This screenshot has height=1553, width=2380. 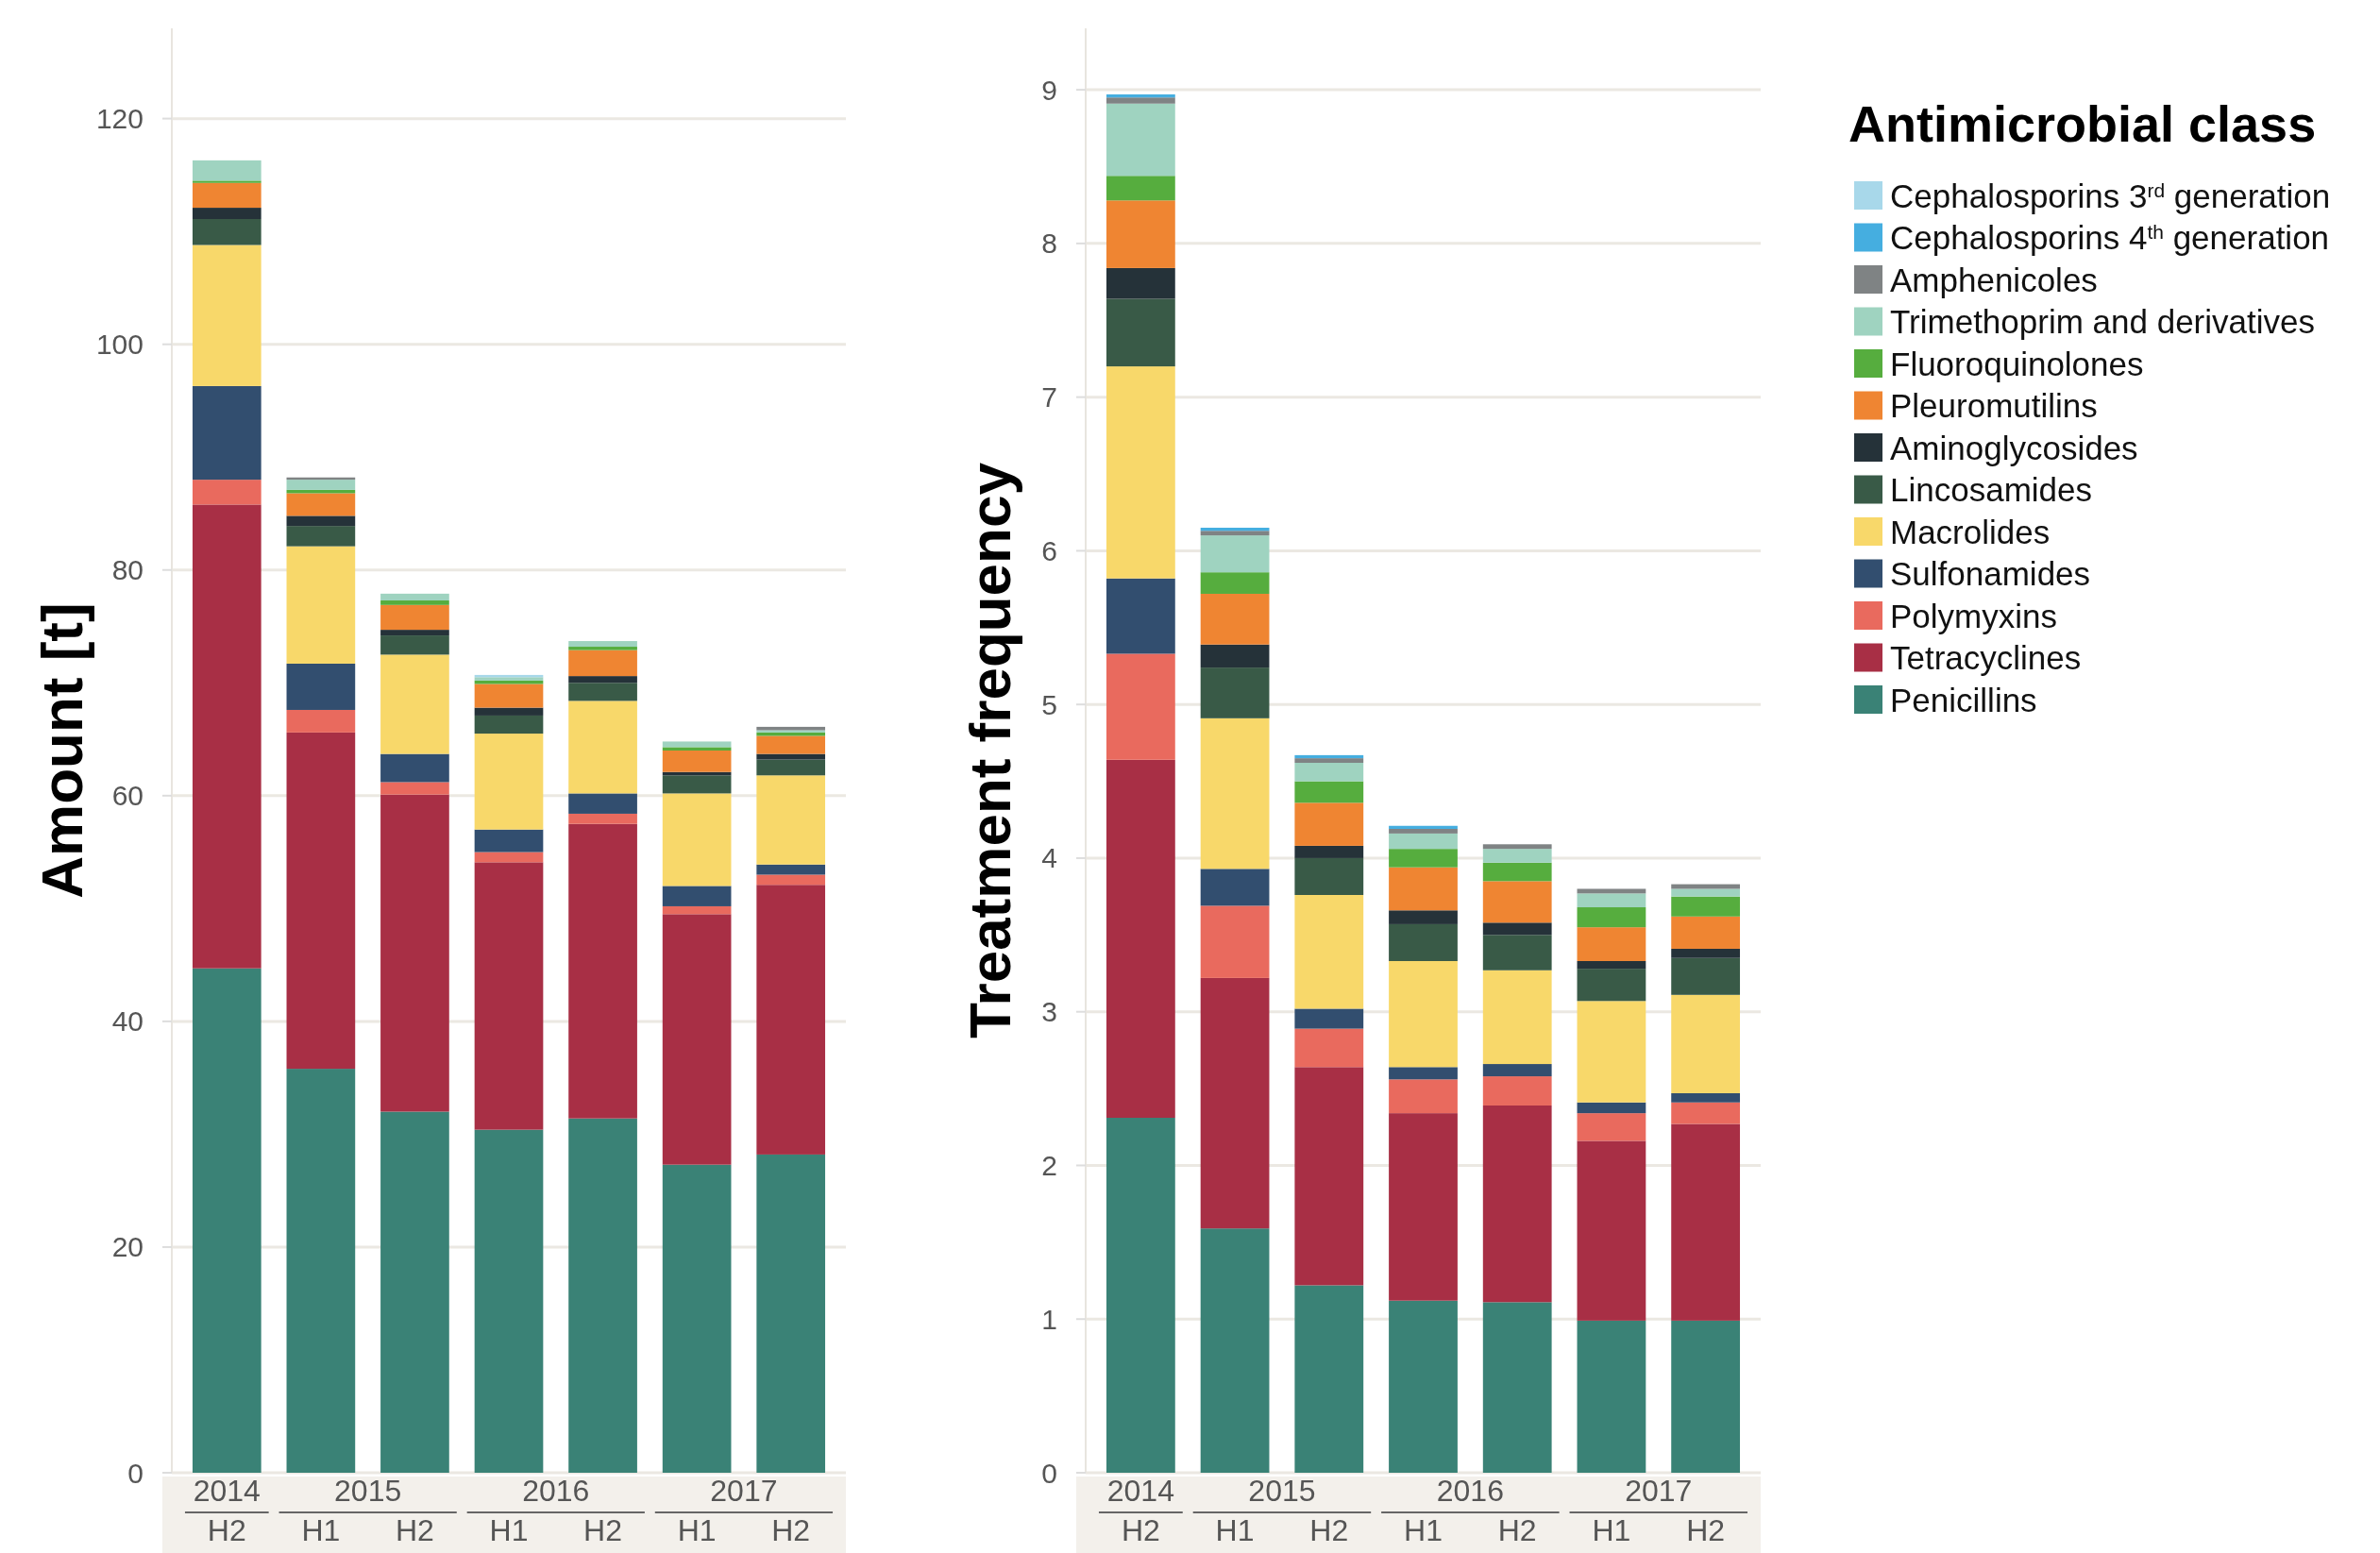 What do you see at coordinates (1049, 90) in the screenshot?
I see `y-tick-label: 9` at bounding box center [1049, 90].